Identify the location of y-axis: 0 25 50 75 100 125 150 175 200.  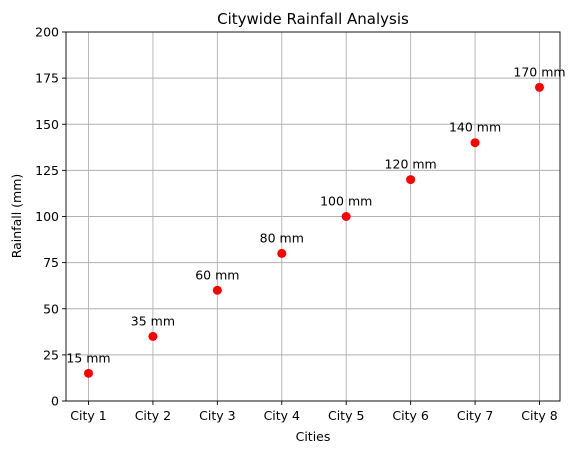
(50, 217).